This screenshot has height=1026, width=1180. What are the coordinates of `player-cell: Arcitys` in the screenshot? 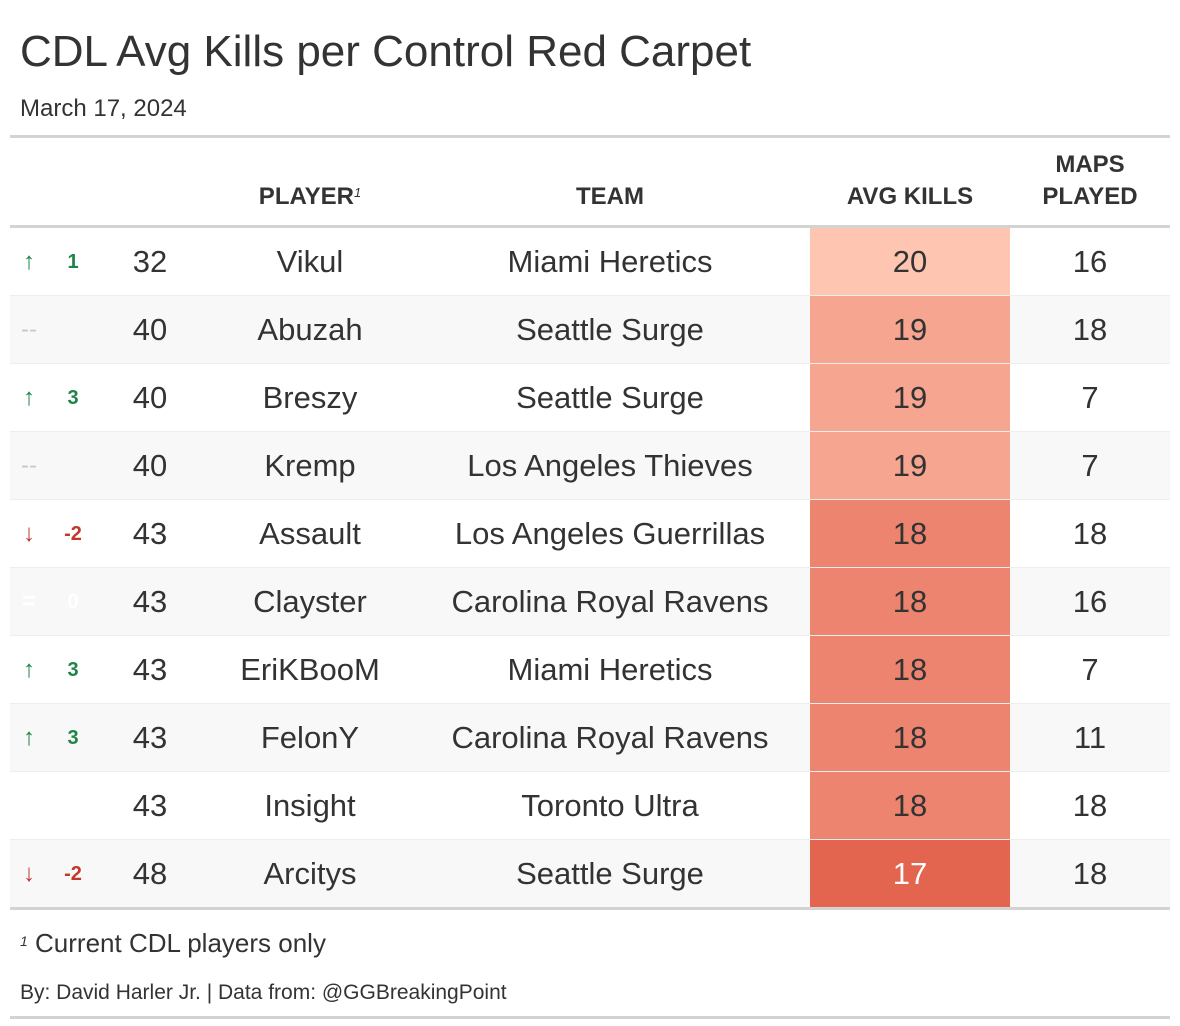 It's located at (310, 873).